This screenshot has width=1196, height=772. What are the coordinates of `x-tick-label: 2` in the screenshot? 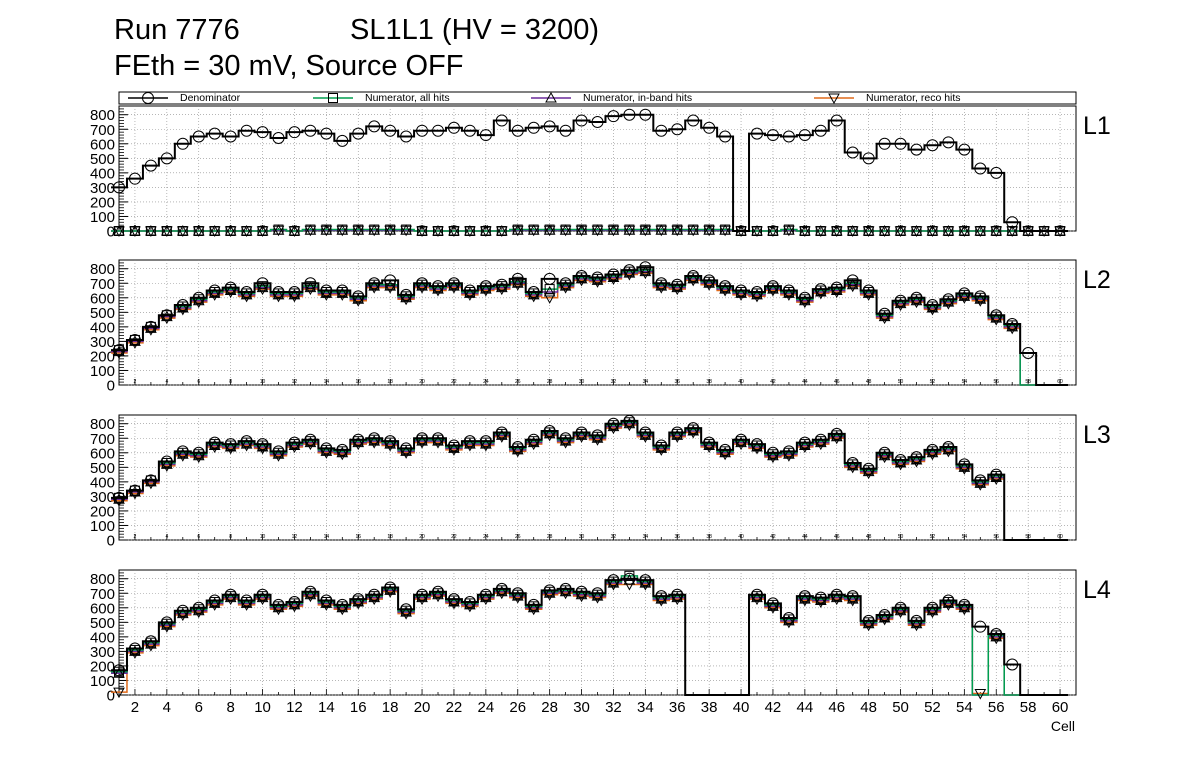 It's located at (135, 537).